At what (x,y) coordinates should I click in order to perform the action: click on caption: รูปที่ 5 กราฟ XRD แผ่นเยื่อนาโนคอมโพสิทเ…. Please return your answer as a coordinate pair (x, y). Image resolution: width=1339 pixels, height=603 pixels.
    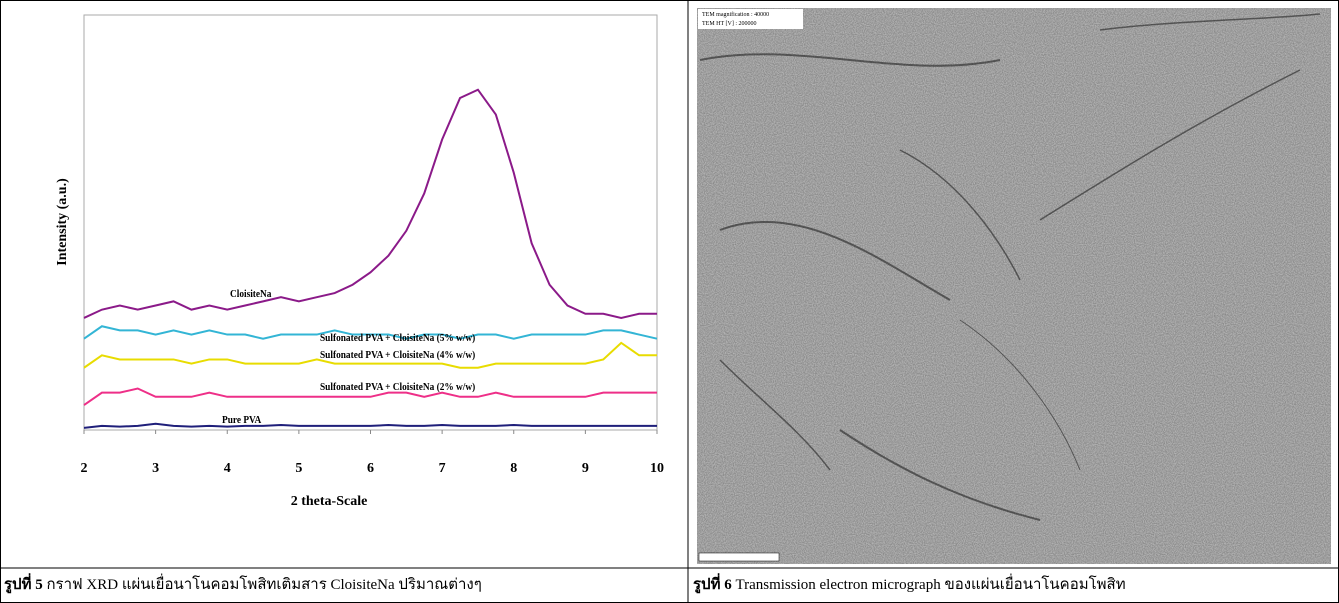
    Looking at the image, I should click on (343, 585).